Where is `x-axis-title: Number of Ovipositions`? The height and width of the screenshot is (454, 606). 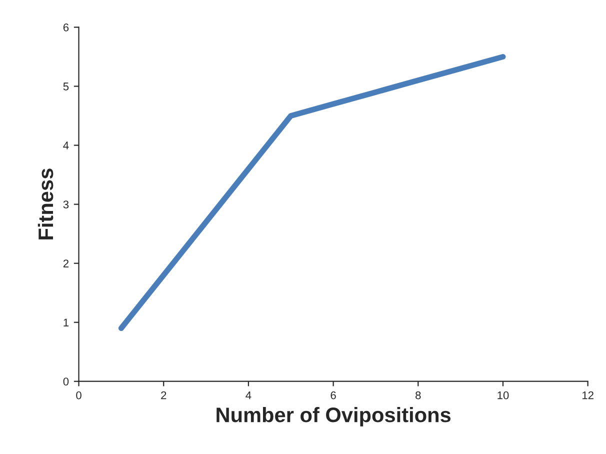
x-axis-title: Number of Ovipositions is located at coordinates (333, 416).